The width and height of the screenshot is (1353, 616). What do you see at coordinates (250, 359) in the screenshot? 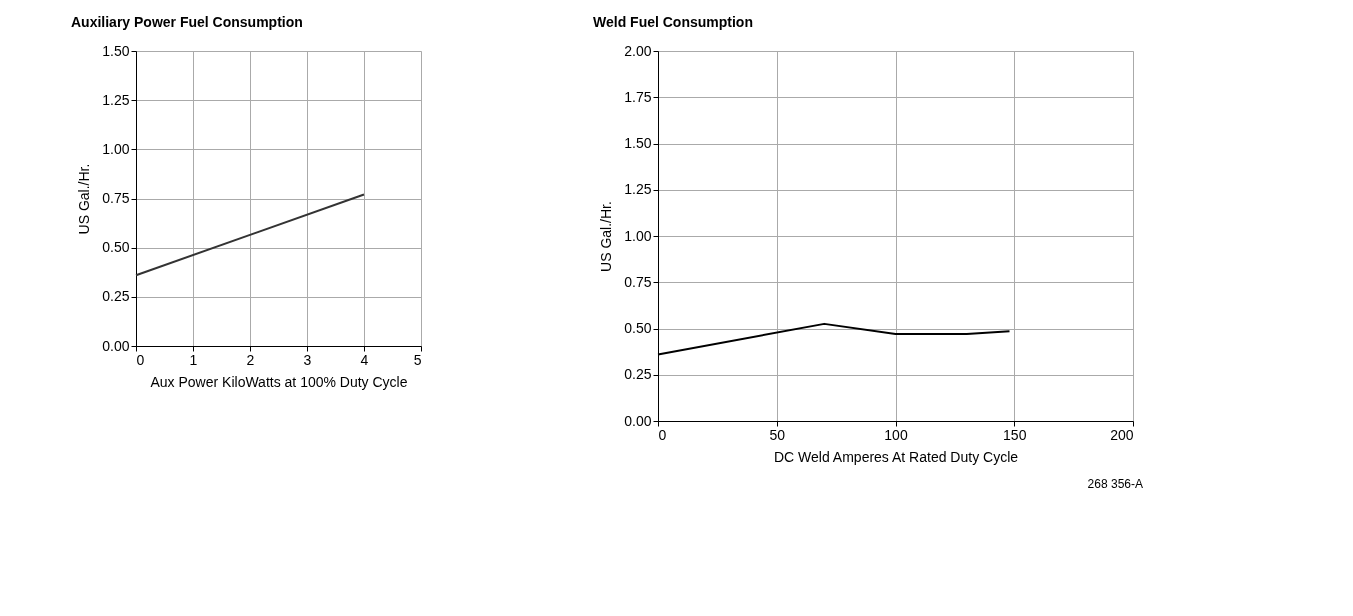
I see `x-tick-label: 2` at bounding box center [250, 359].